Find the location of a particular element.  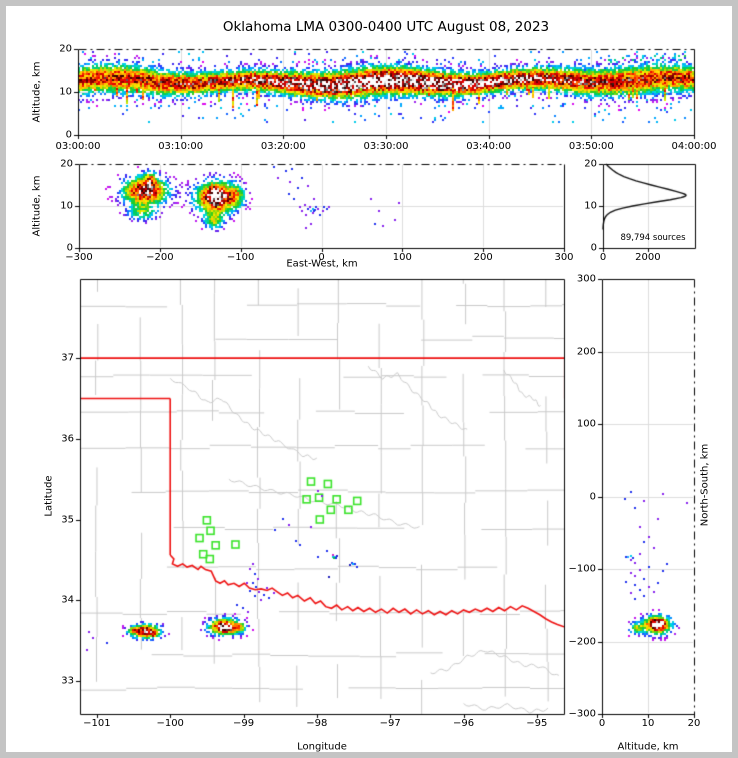

map-y-axis-label: Latitude is located at coordinates (49, 496).